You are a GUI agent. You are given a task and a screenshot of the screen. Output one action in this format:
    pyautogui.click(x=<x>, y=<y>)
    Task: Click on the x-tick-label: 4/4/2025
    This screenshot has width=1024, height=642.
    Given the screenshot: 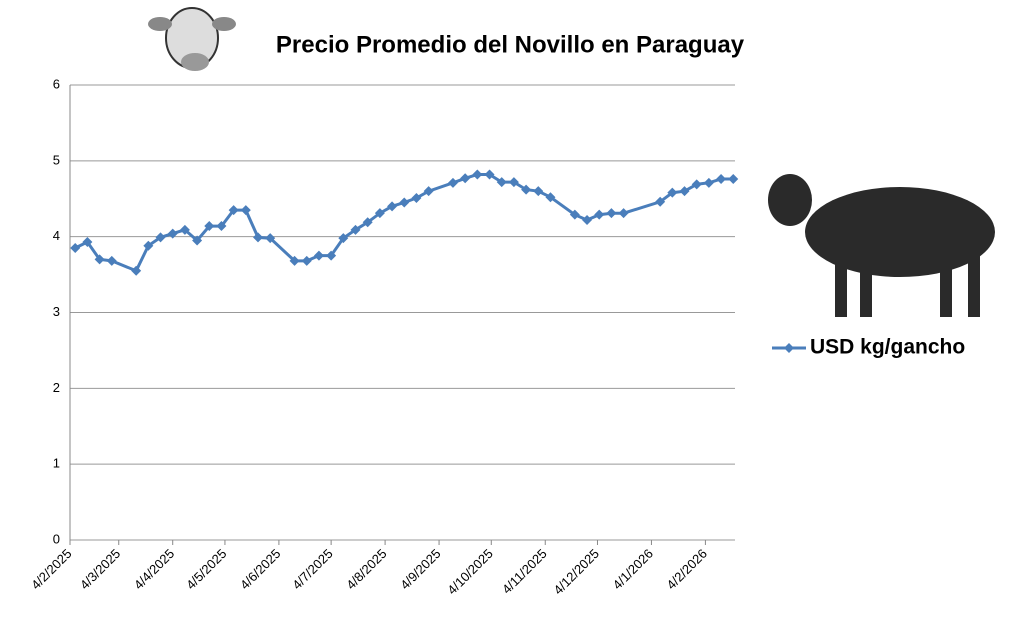 What is the action you would take?
    pyautogui.click(x=154, y=569)
    